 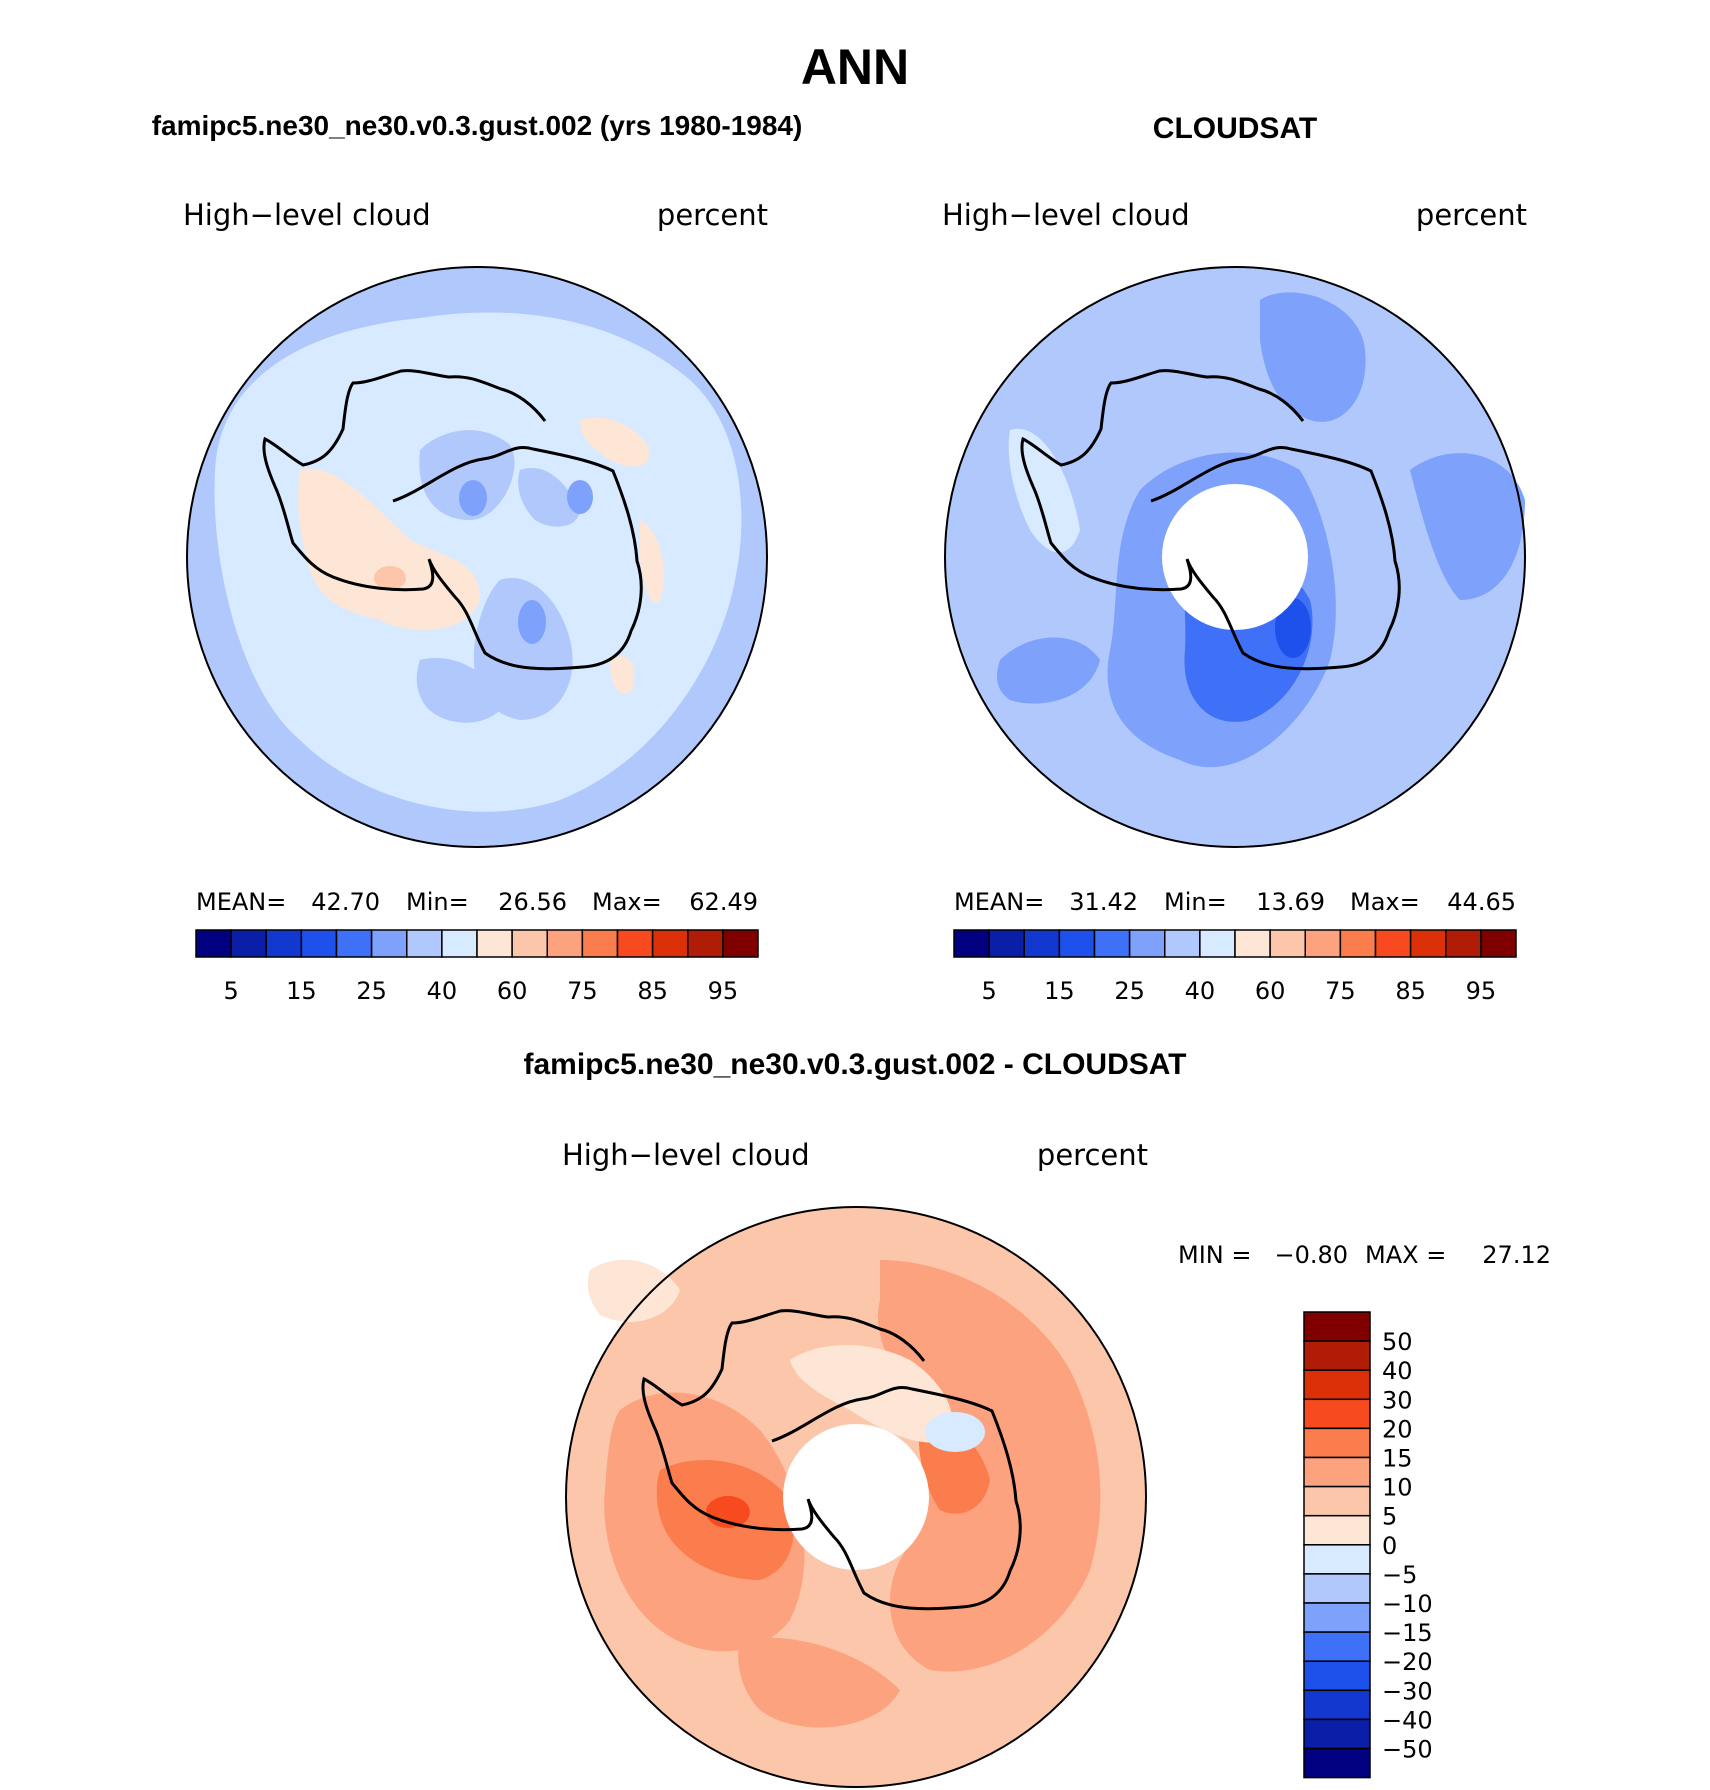 What do you see at coordinates (1410, 991) in the screenshot?
I see `colorbar-tick-label: 85` at bounding box center [1410, 991].